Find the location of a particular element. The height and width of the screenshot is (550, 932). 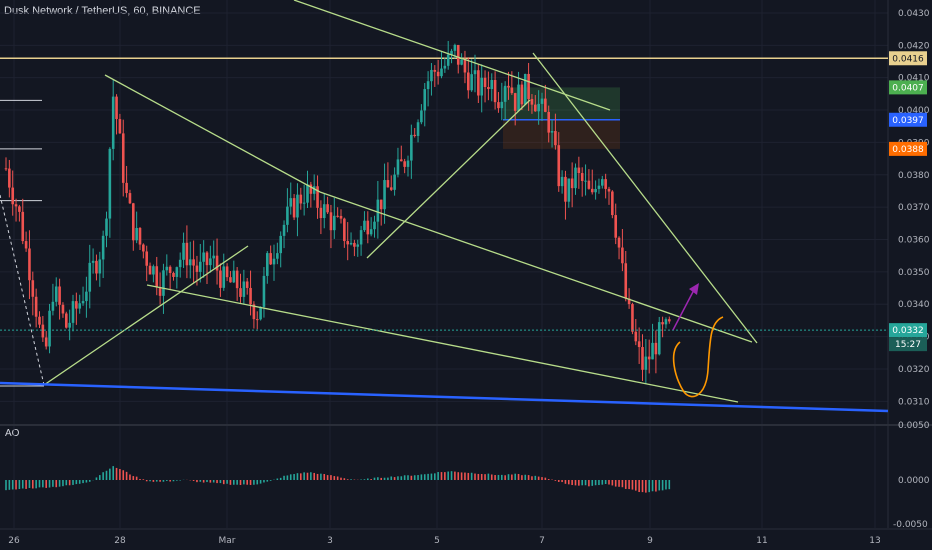

projection-curve is located at coordinates (698, 357).